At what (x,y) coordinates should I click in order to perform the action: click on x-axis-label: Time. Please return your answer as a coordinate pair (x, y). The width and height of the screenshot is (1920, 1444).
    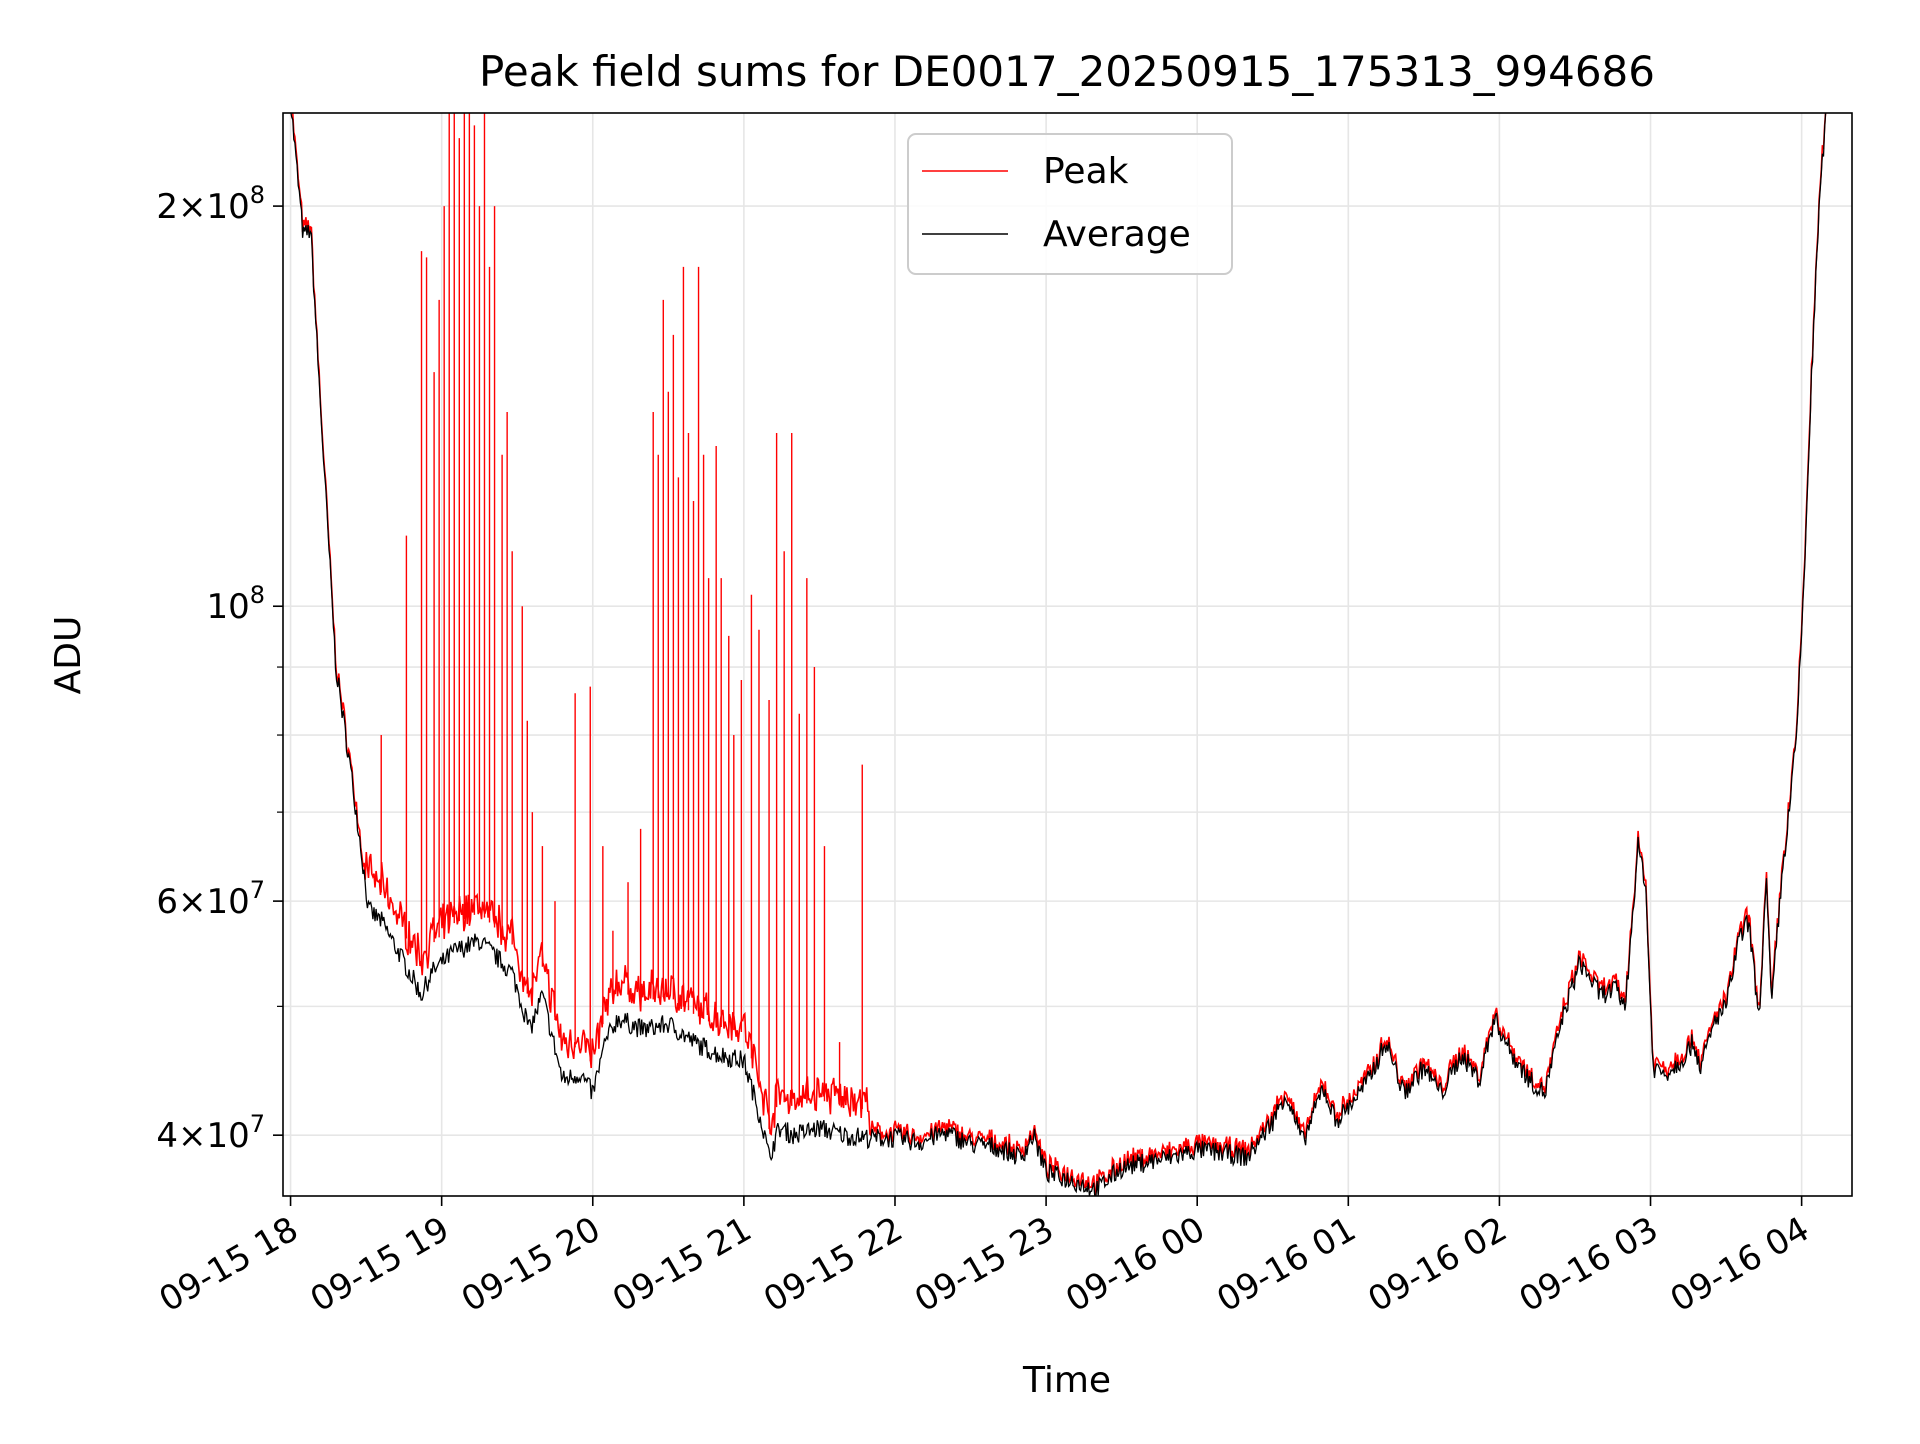
    Looking at the image, I should click on (1066, 1380).